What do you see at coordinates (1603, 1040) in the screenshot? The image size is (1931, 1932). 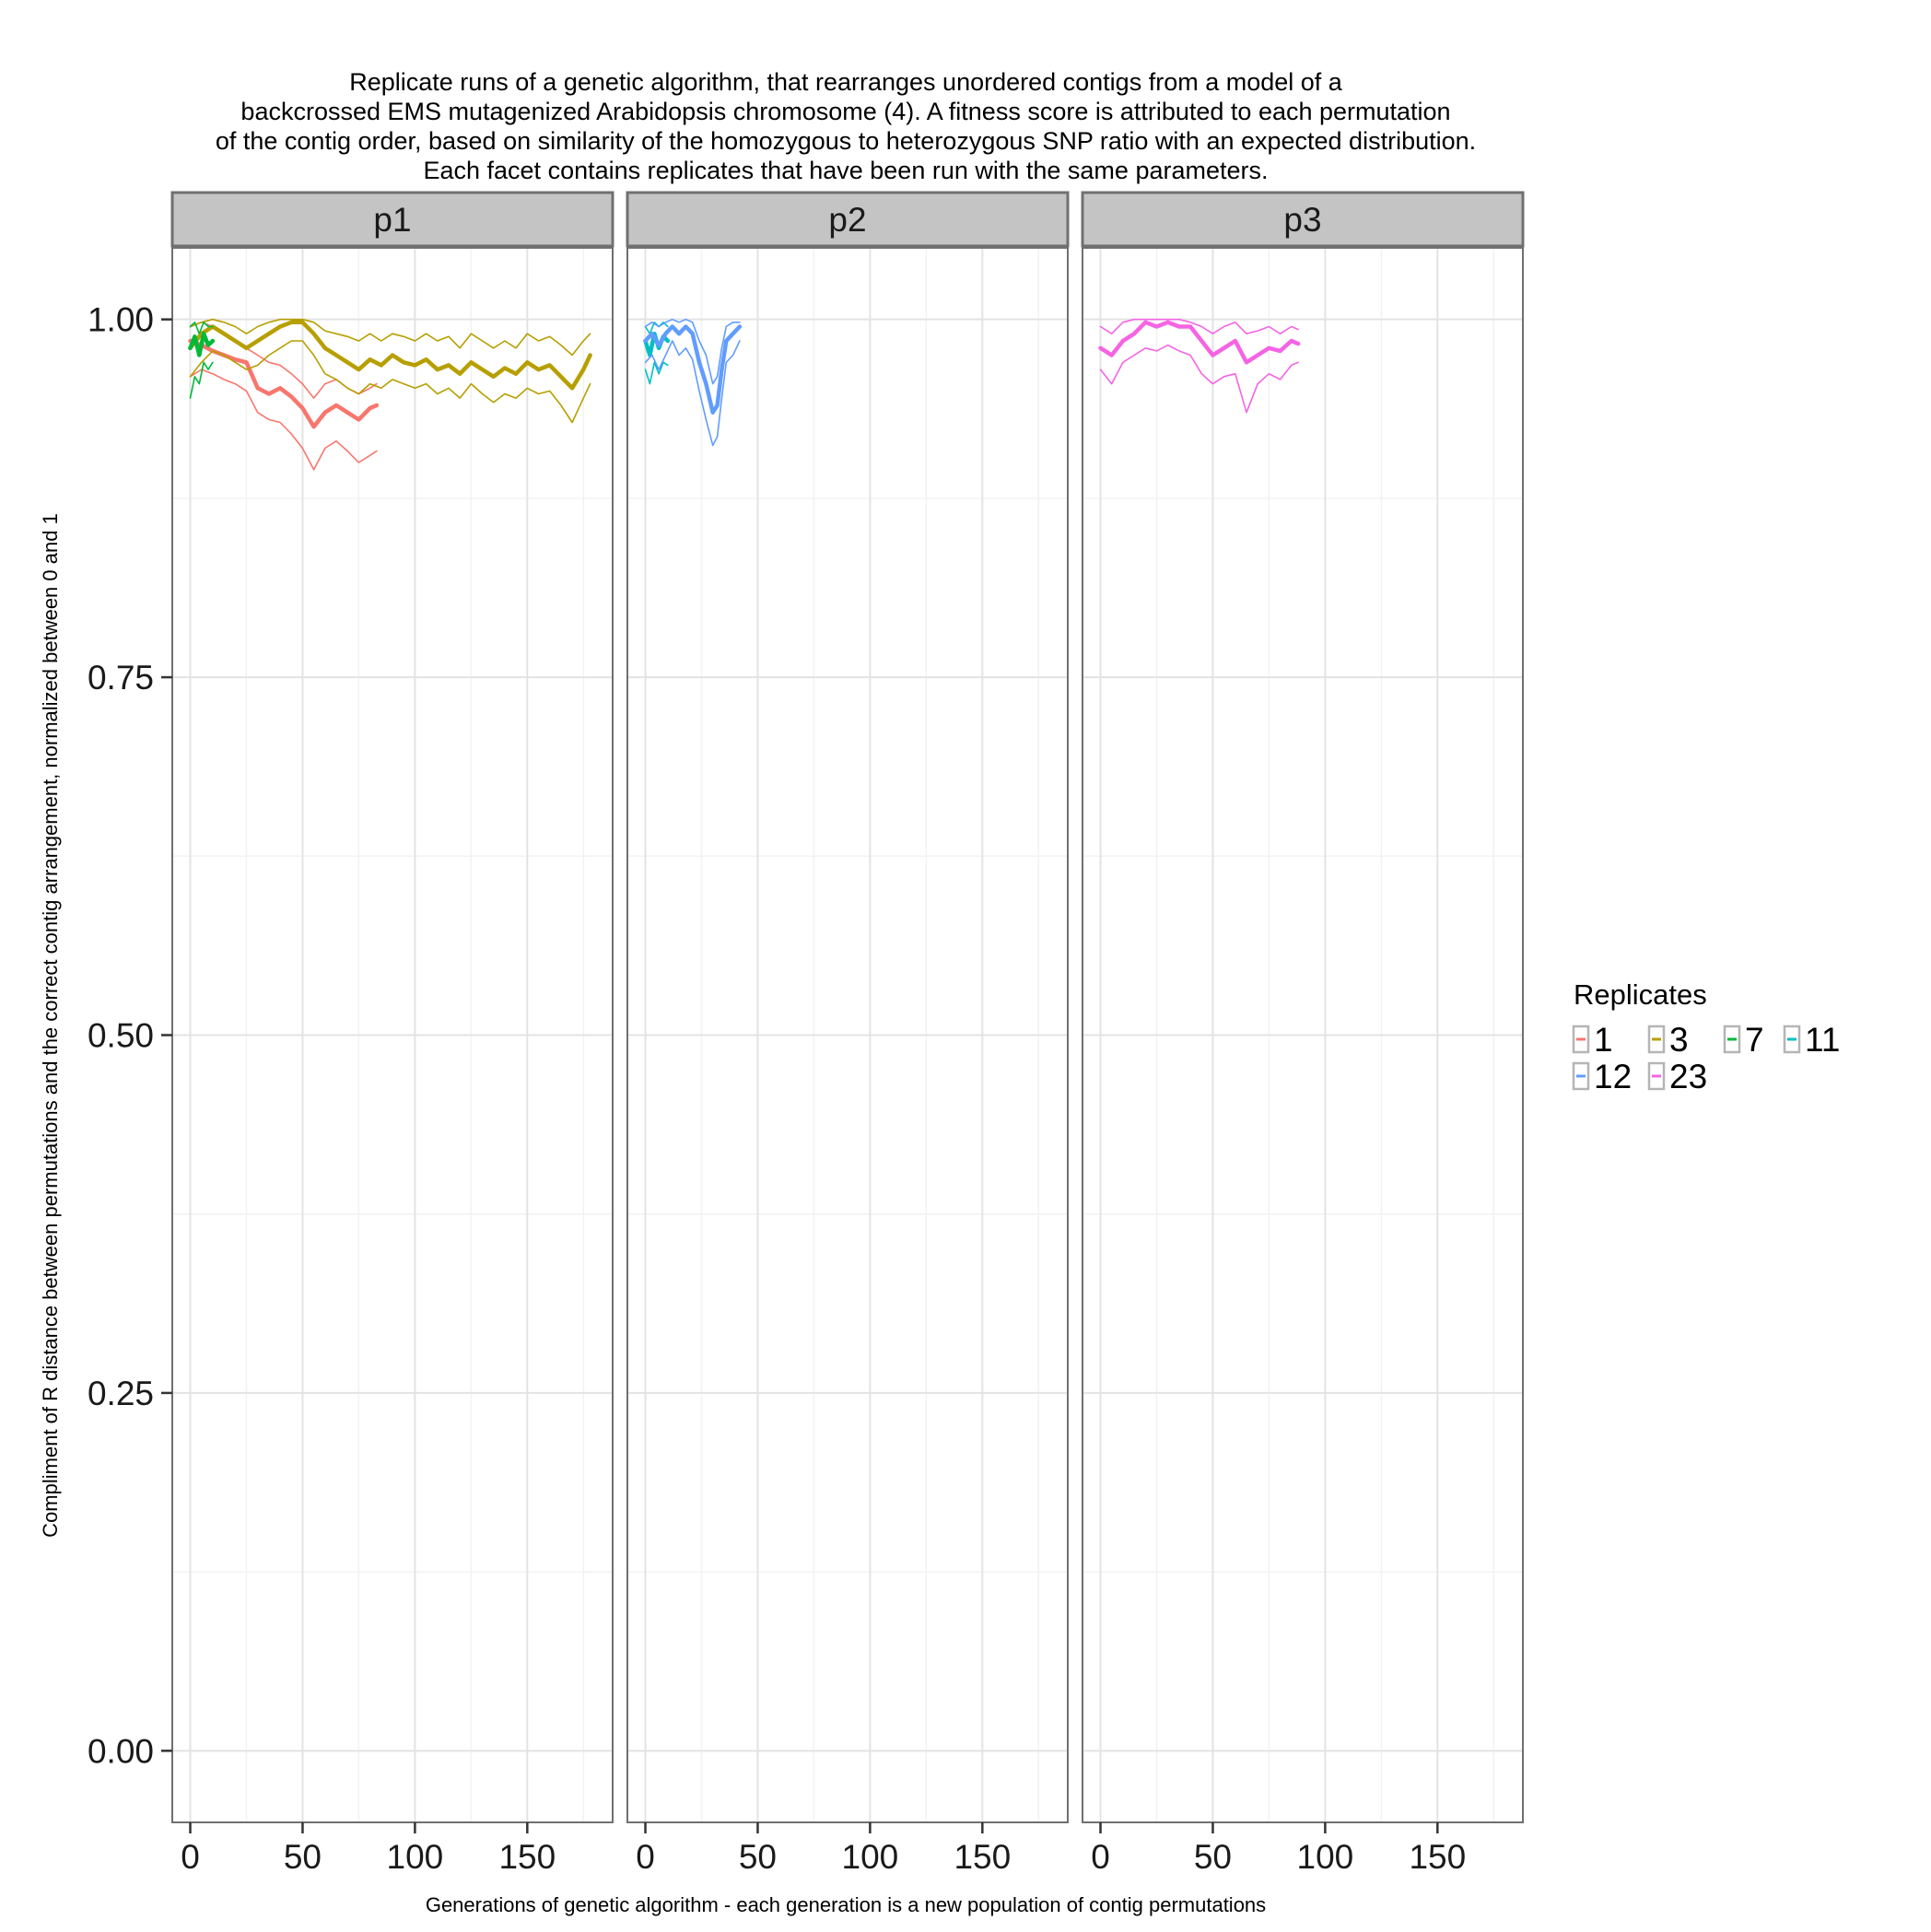 I see `legend-label: 1` at bounding box center [1603, 1040].